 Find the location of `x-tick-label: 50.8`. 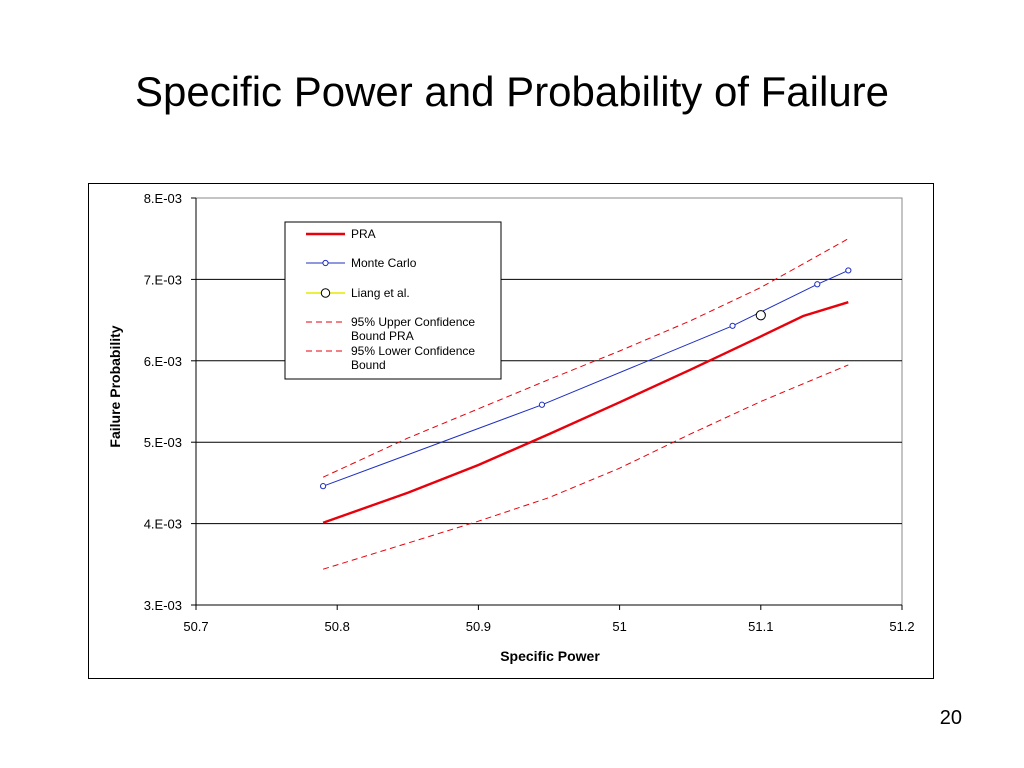

x-tick-label: 50.8 is located at coordinates (337, 626).